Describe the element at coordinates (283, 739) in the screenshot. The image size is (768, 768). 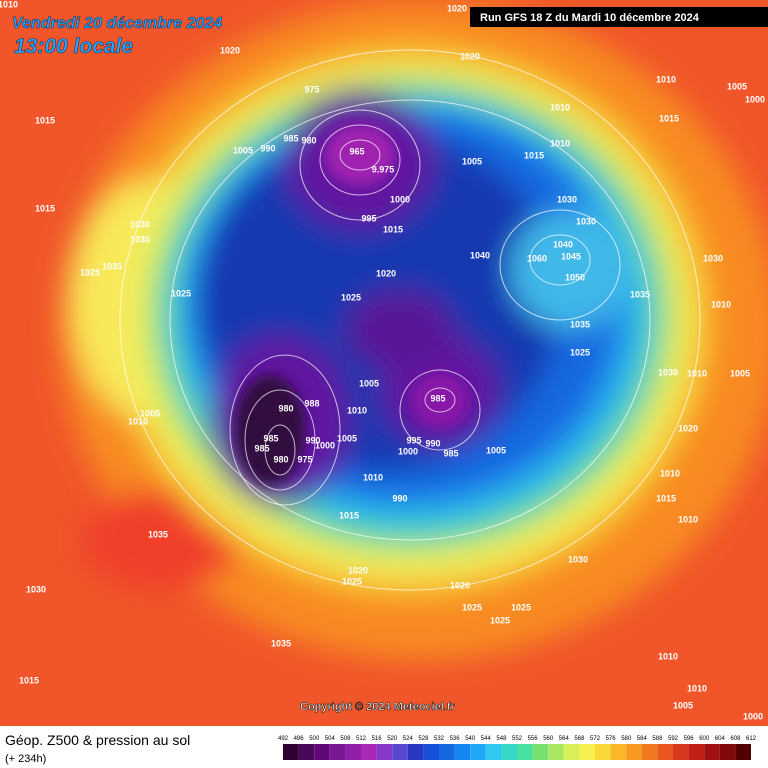
I see `scale-label: 492` at that location.